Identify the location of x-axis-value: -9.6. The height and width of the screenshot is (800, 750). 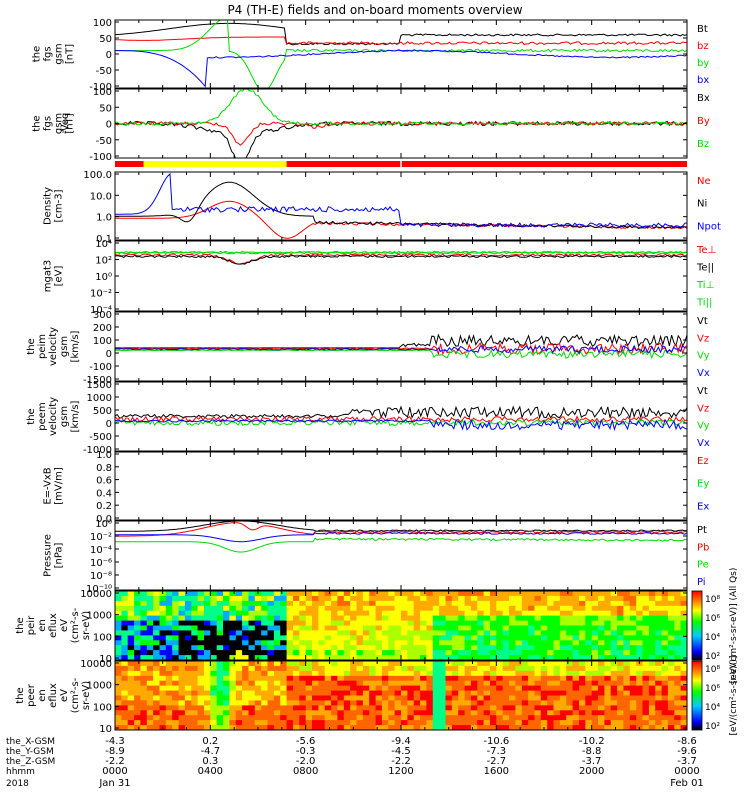
(687, 751).